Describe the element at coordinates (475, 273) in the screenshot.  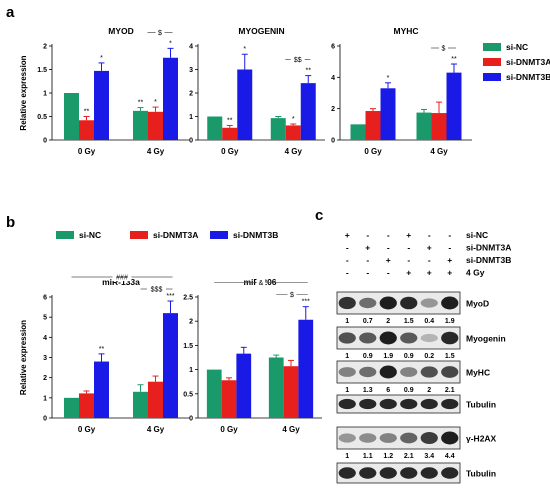
I see `treatment-label: 4 Gy` at that location.